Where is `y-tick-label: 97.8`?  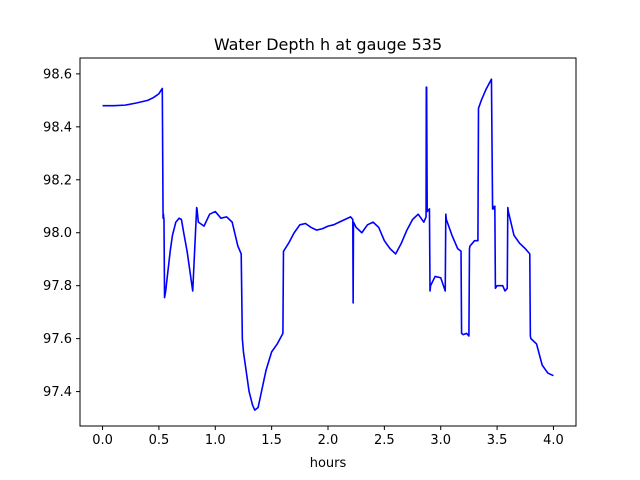
y-tick-label: 97.8 is located at coordinates (57, 286).